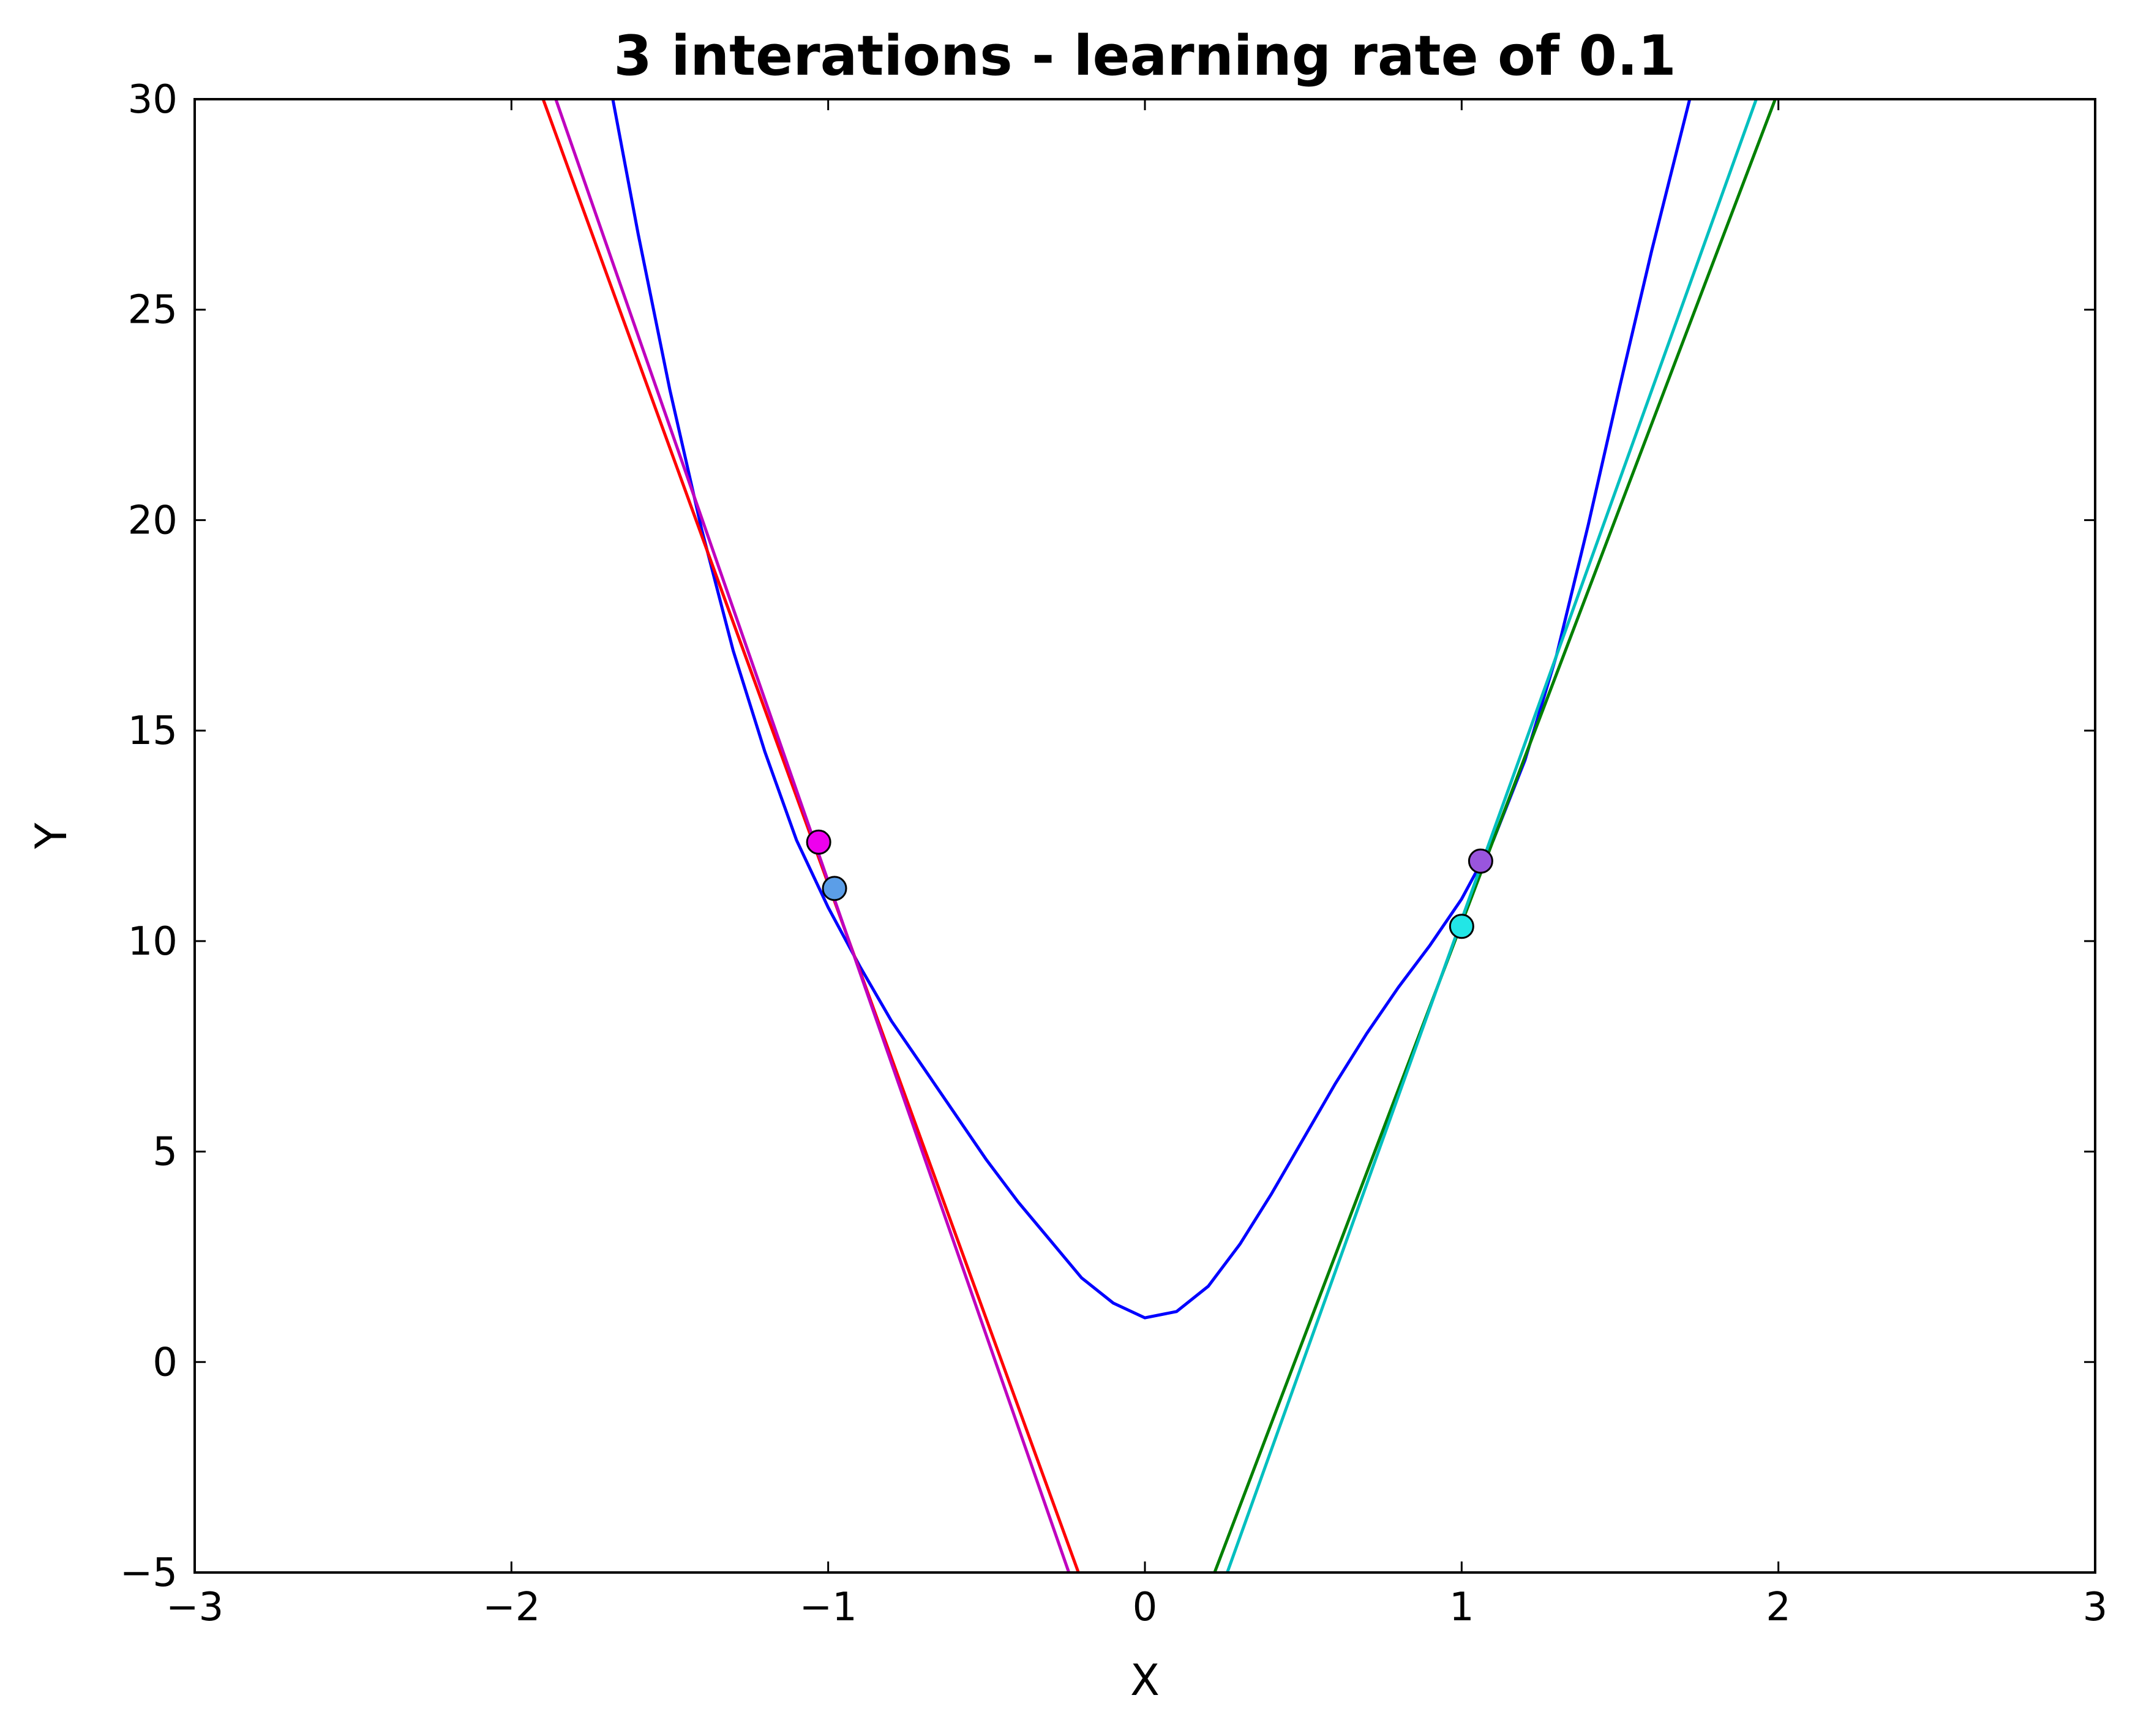 This screenshot has width=2138, height=1736. I want to click on y-tick-label: 25, so click(153, 310).